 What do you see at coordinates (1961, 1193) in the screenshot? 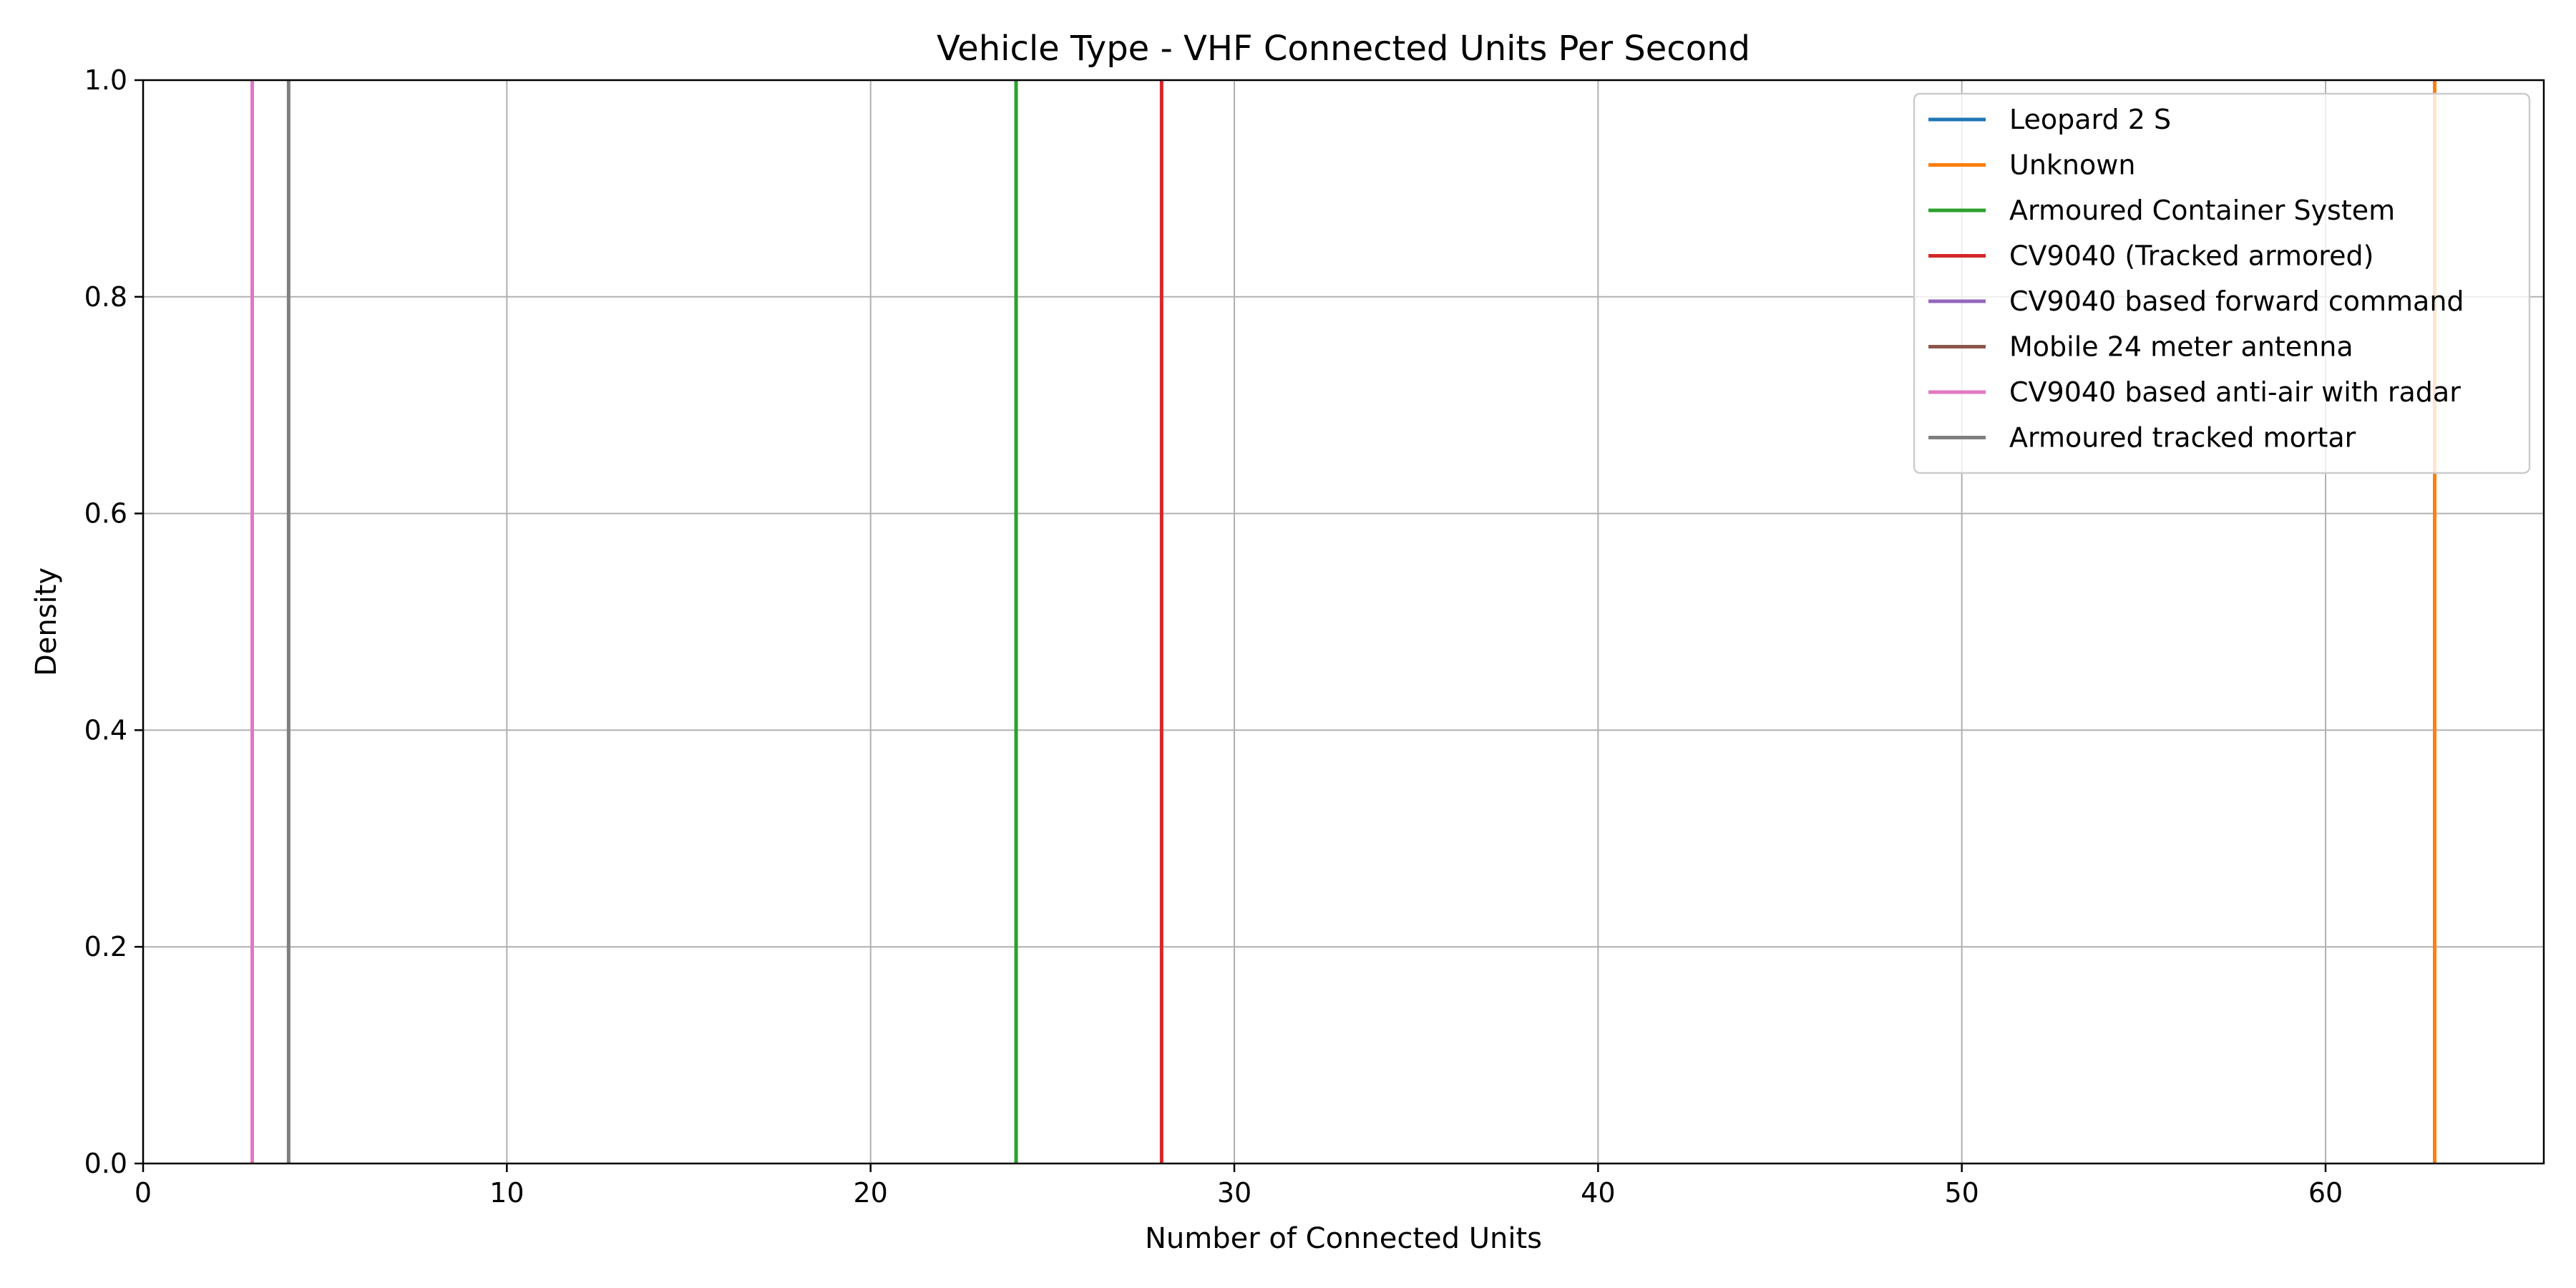
I see `x-tick-label: 50` at bounding box center [1961, 1193].